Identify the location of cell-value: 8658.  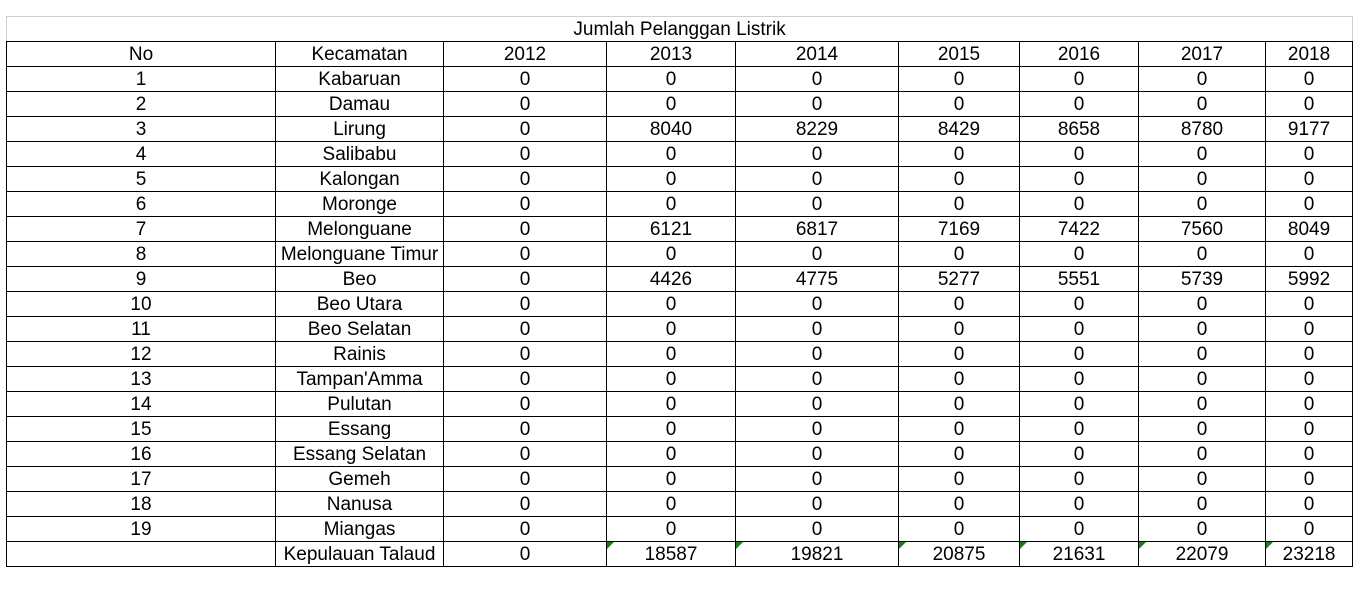
(1079, 129).